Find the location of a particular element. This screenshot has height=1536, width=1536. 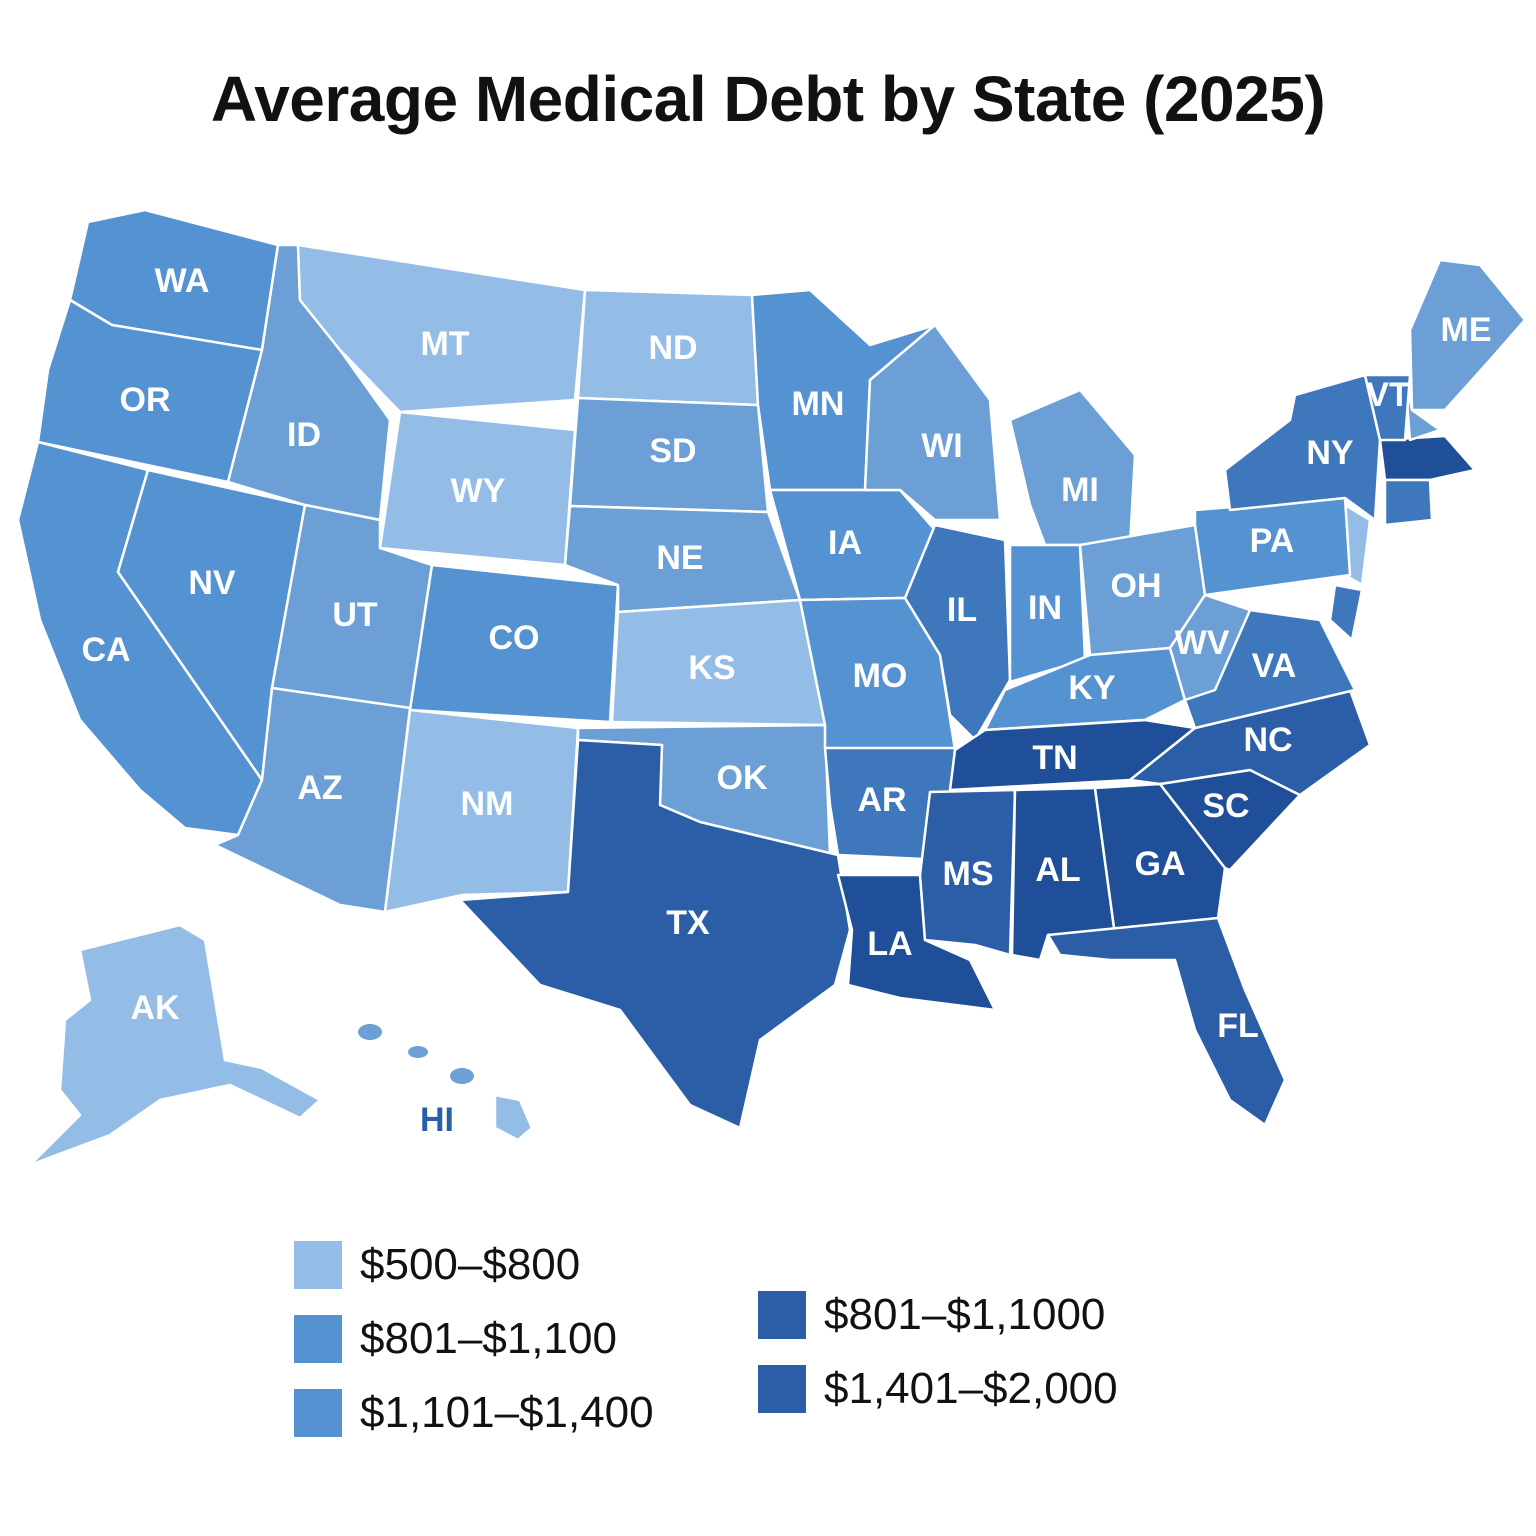

state-label-mo: MO is located at coordinates (880, 676).